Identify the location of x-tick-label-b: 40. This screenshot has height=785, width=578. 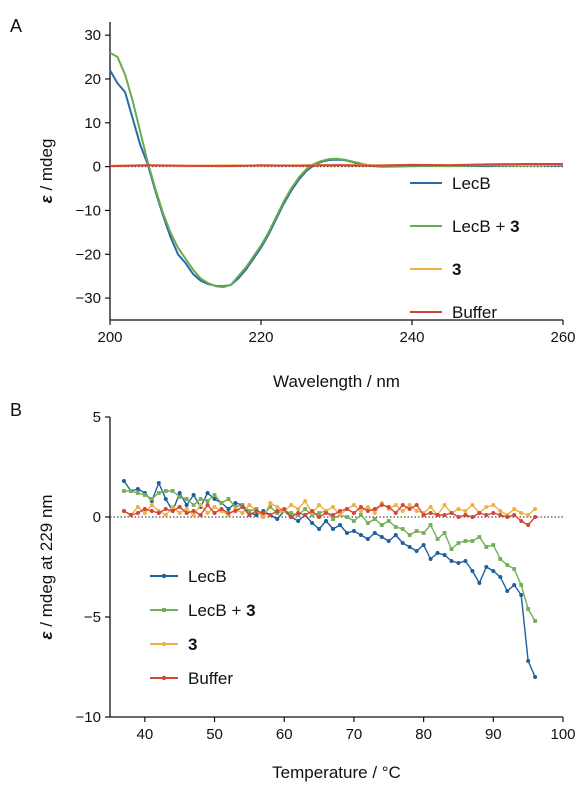
(145, 734).